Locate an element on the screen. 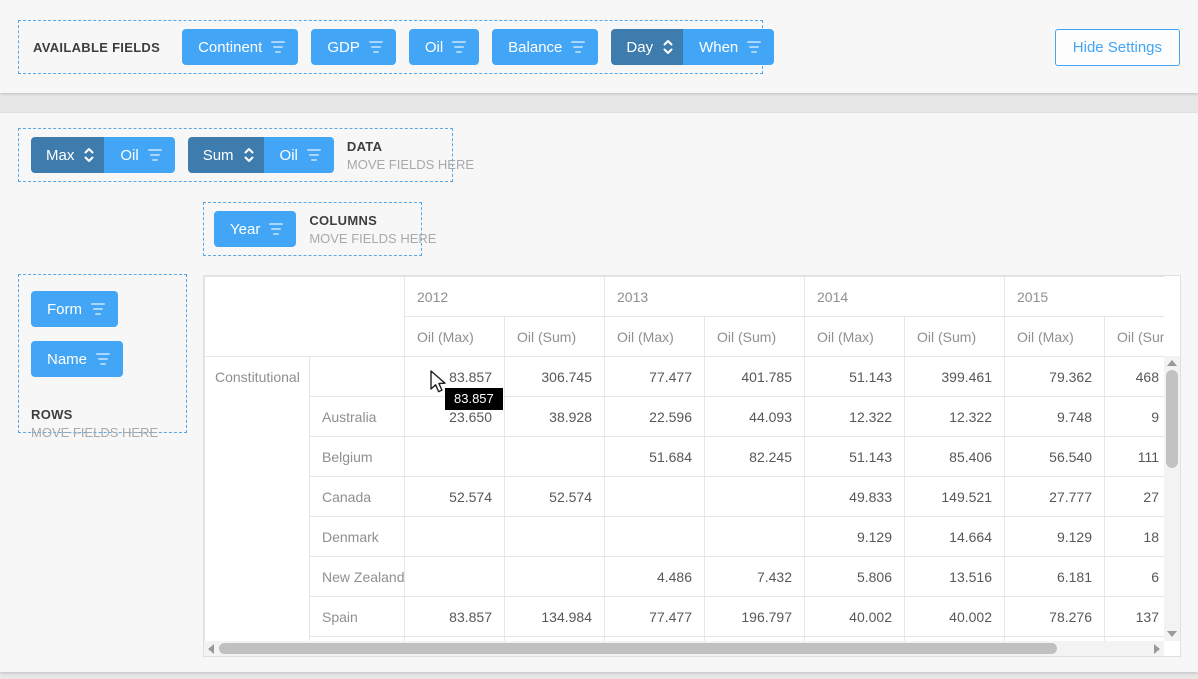  rows-drop-zone: Form Name ROWS MOVE FIELDS HERE is located at coordinates (102, 357).